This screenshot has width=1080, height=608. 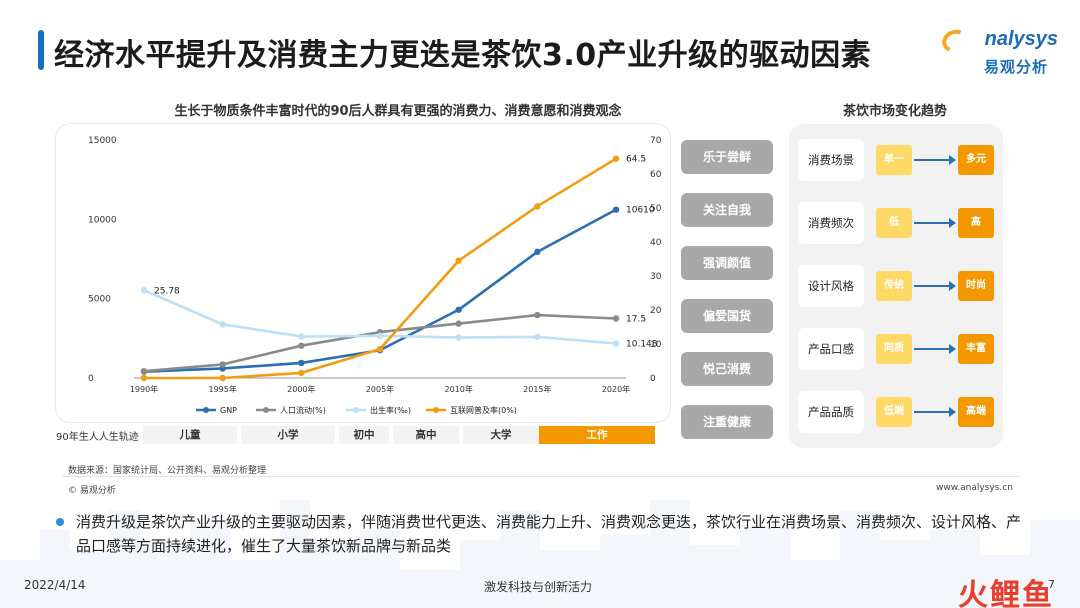 I want to click on chart-title: 生长于物质条件丰富时代的90后人群具有更强的消费力、消费意愿和消费观念, so click(x=398, y=111).